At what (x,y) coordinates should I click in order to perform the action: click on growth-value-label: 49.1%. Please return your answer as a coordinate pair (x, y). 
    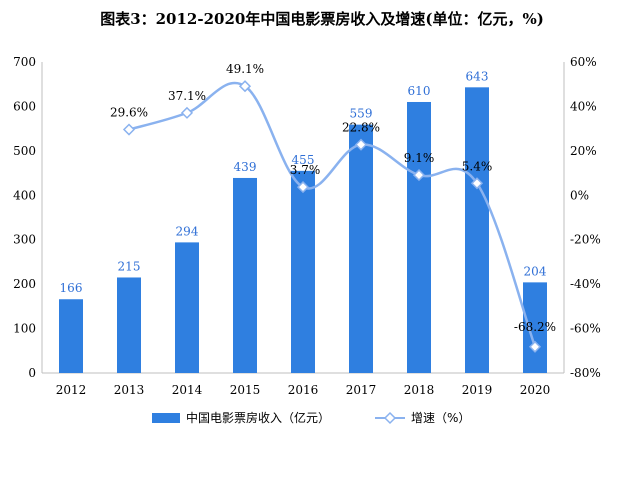
    Looking at the image, I should click on (245, 69).